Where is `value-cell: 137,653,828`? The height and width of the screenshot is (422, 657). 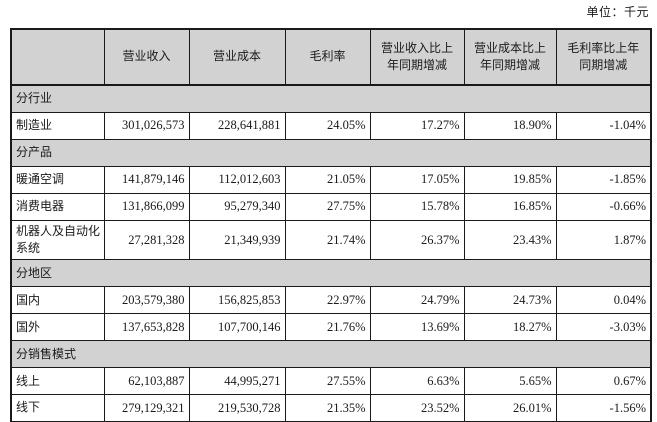
value-cell: 137,653,828 is located at coordinates (146, 327).